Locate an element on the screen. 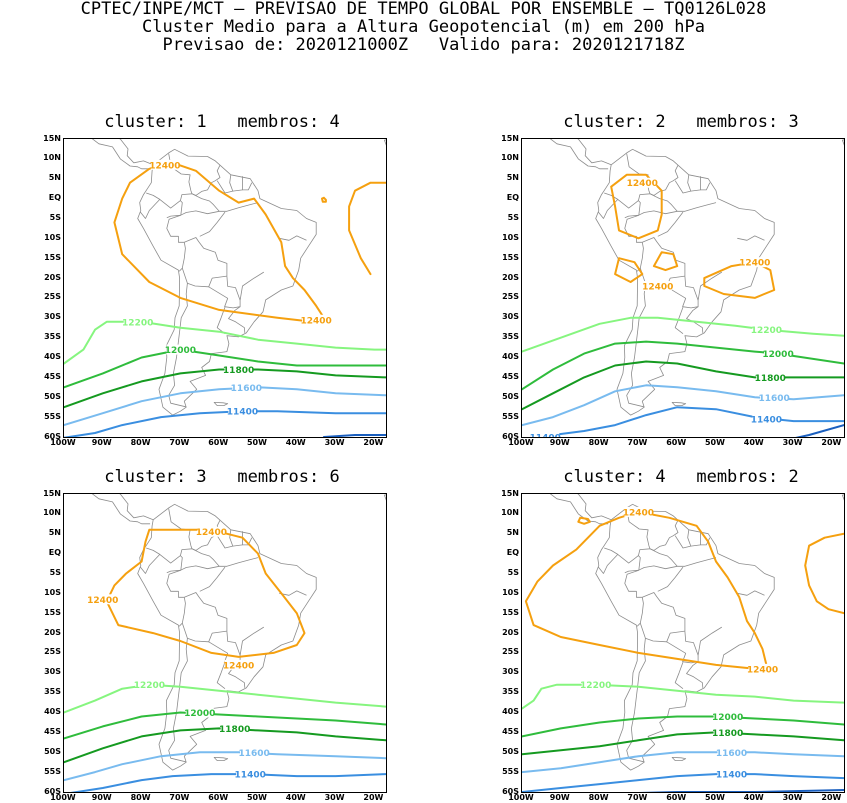 This screenshot has height=803, width=847. map-panel: 12400 12400 12400 12200 12000 11800 11600 11400 is located at coordinates (225, 643).